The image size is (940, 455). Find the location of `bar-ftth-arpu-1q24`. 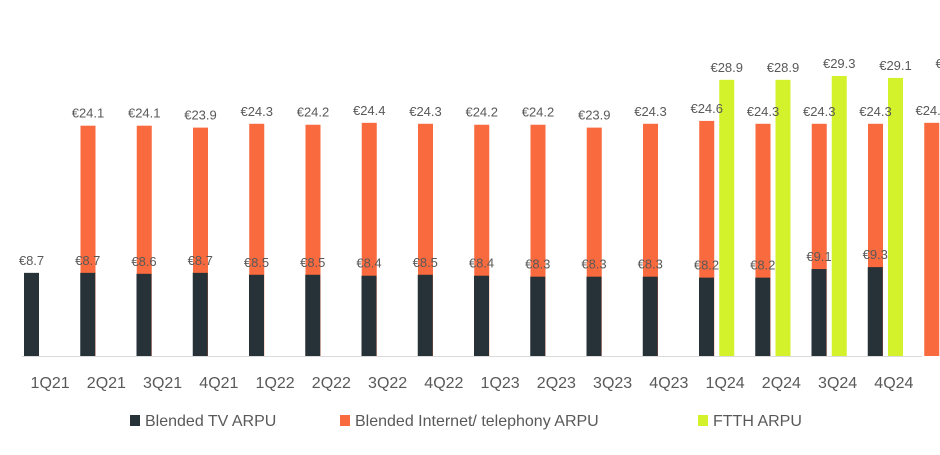

bar-ftth-arpu-1q24 is located at coordinates (783, 218).